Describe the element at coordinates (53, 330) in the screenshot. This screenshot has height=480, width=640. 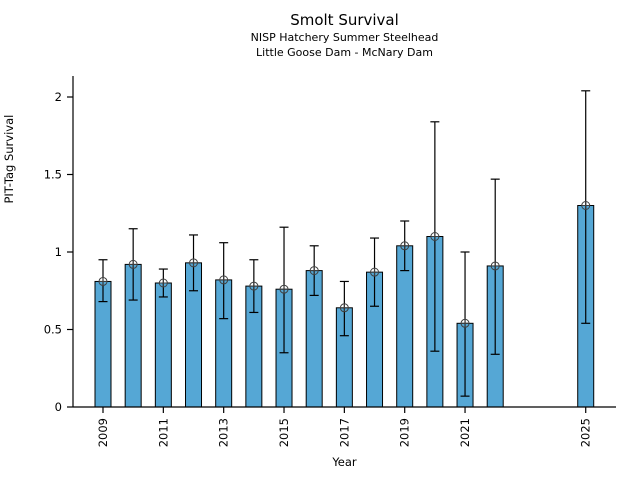
I see `y-tick-label-0.5: 0.5` at that location.